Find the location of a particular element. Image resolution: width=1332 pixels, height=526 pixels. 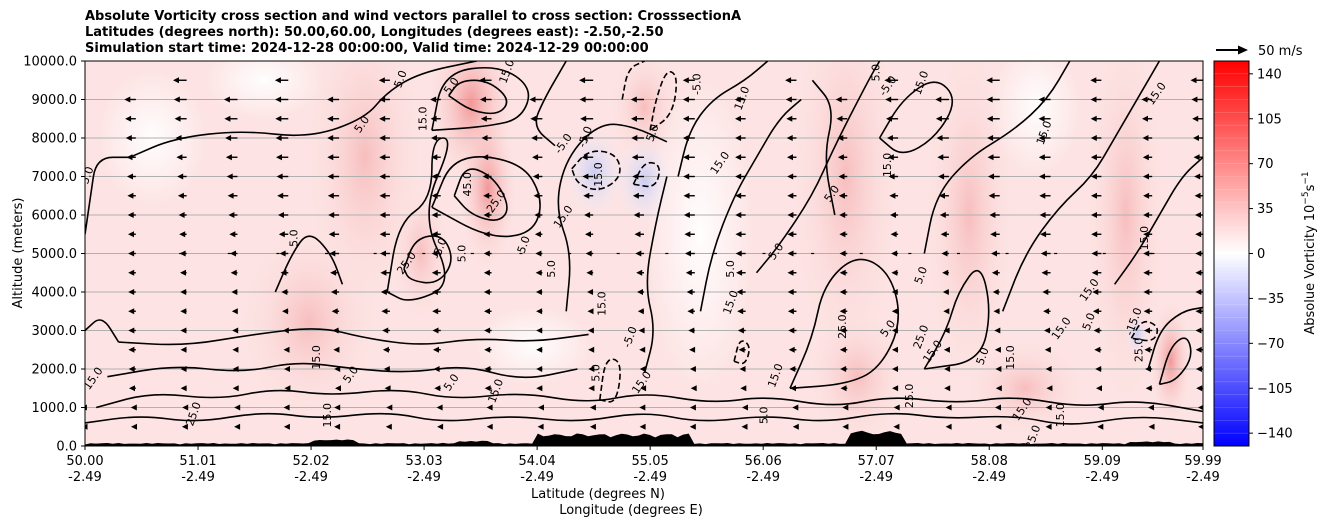

contour-label-34: 25.0 is located at coordinates (909, 396).